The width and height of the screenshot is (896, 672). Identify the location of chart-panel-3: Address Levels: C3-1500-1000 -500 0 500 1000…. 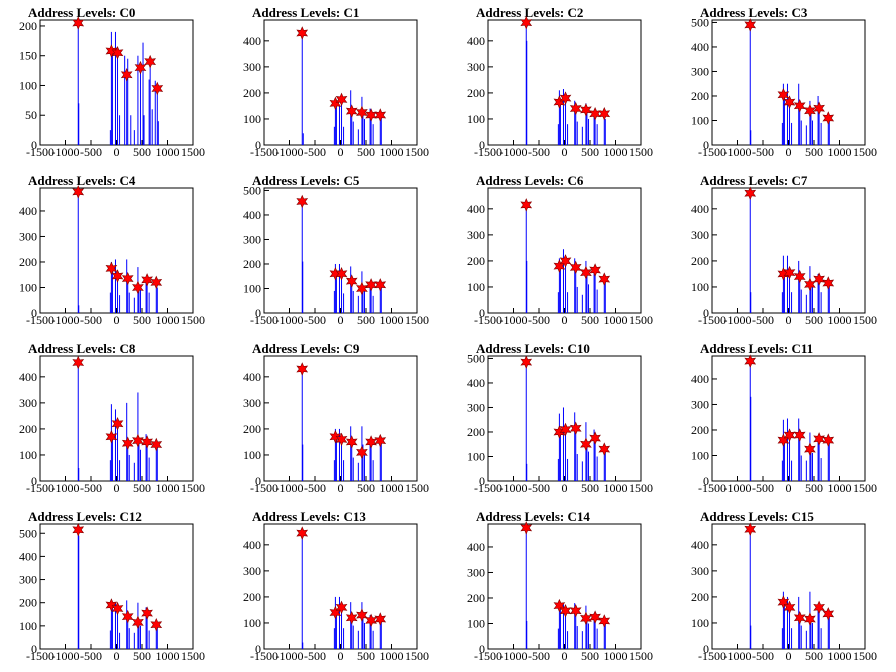
(784, 82).